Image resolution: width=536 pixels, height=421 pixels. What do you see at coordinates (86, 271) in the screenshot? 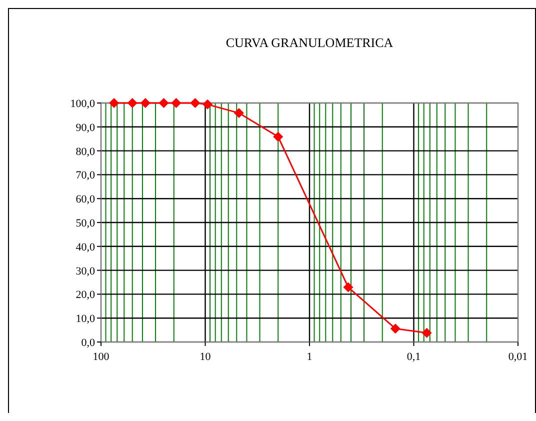
I see `y-tick-label: 30,0` at bounding box center [86, 271].